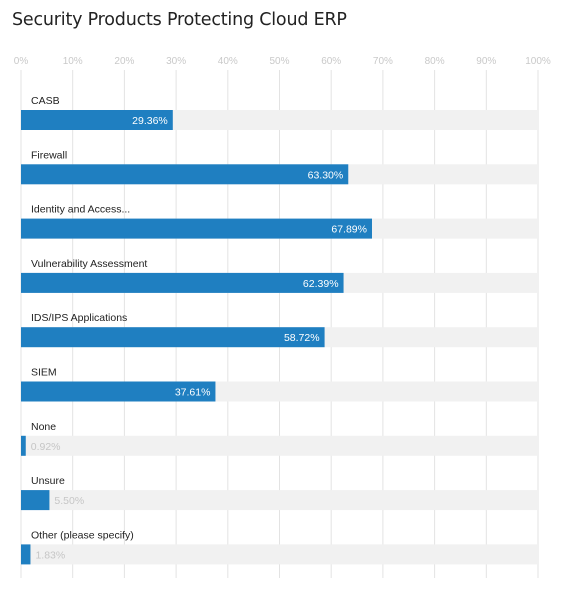 The image size is (569, 606). I want to click on data-label: 67.89%, so click(349, 230).